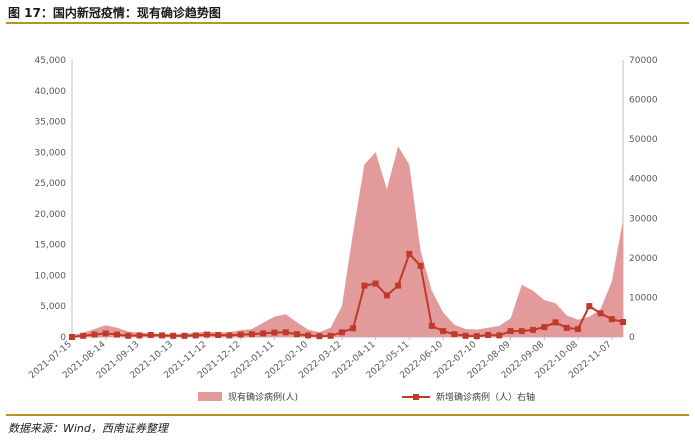 This screenshot has height=440, width=695. What do you see at coordinates (643, 219) in the screenshot?
I see `y-right-tick-label: 30000` at bounding box center [643, 219].